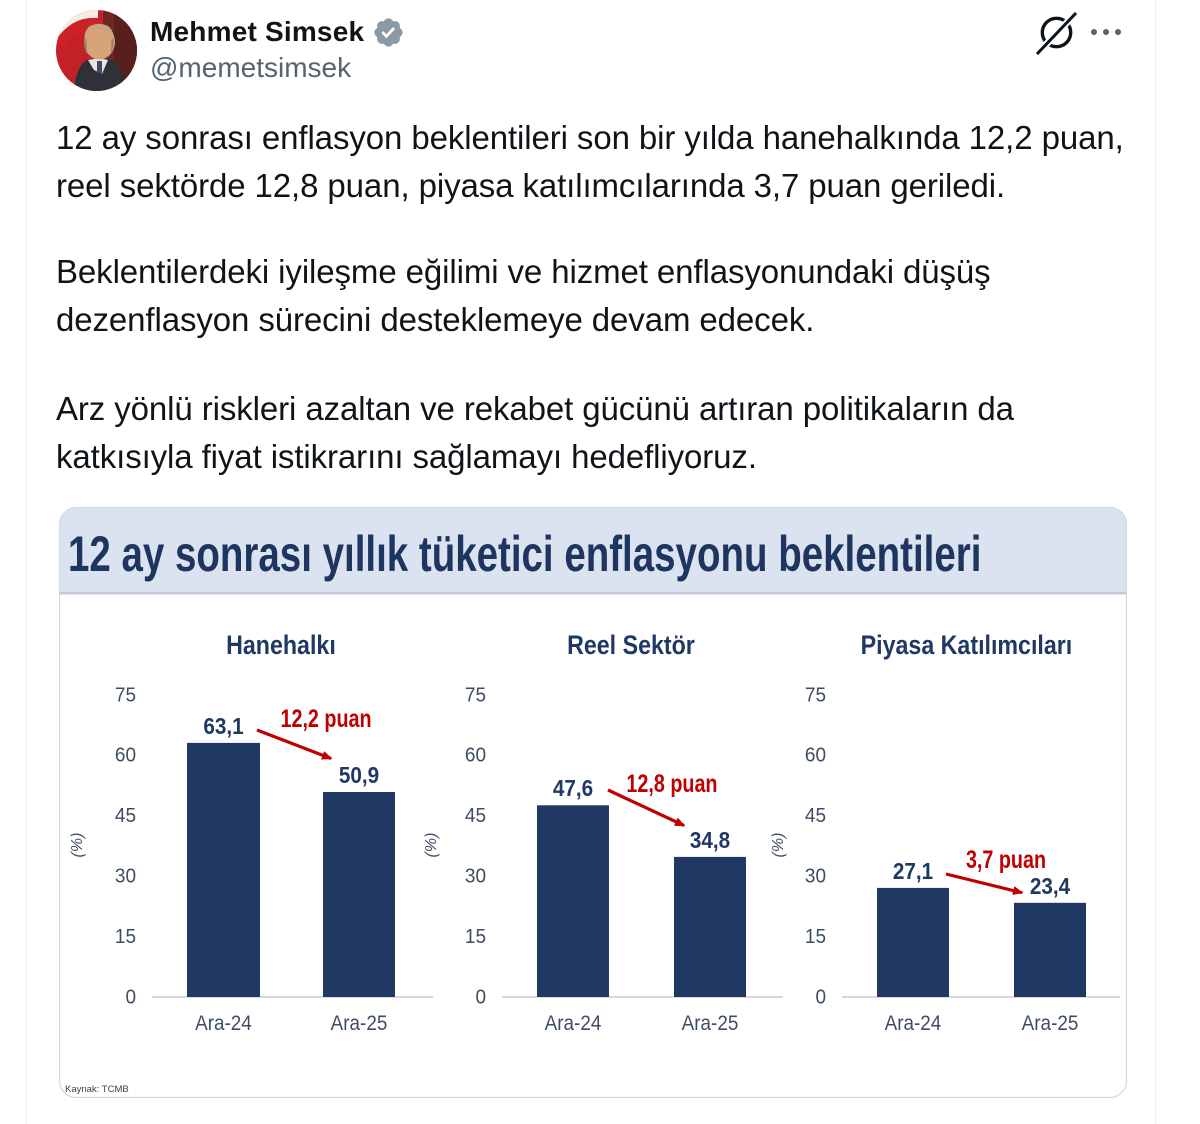 The width and height of the screenshot is (1200, 1124). I want to click on svg-text: 27,1, so click(913, 871).